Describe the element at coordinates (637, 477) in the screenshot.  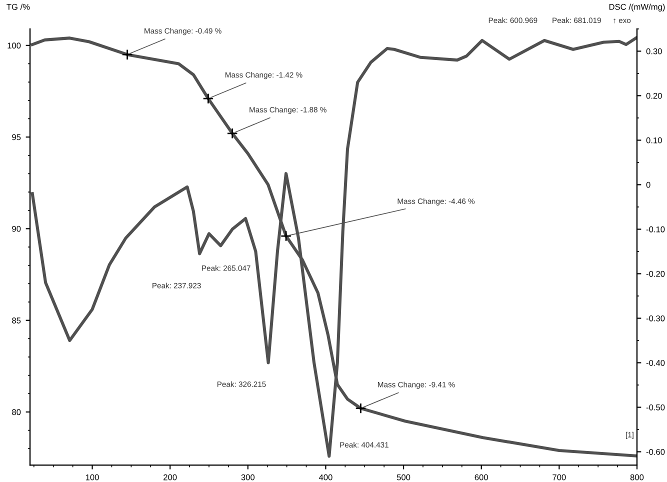
I see `x-tick-label: 800` at that location.